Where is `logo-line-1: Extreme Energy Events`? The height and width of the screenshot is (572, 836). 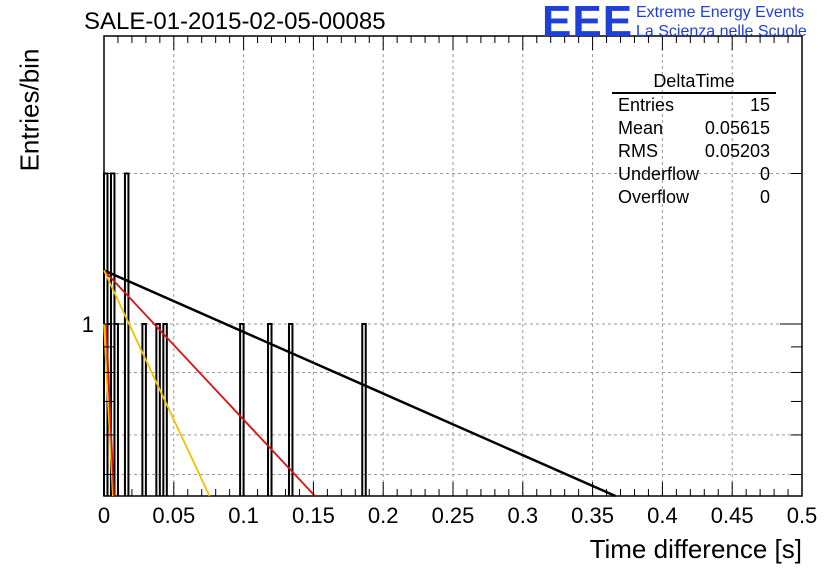 logo-line-1: Extreme Energy Events is located at coordinates (720, 12).